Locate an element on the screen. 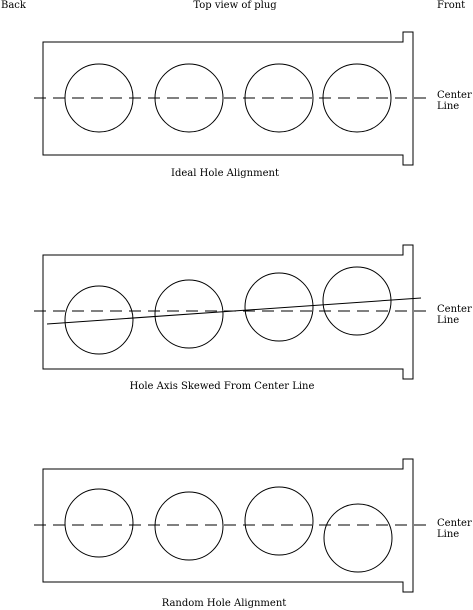 The width and height of the screenshot is (473, 610). skewed-hole-axis is located at coordinates (234, 311).